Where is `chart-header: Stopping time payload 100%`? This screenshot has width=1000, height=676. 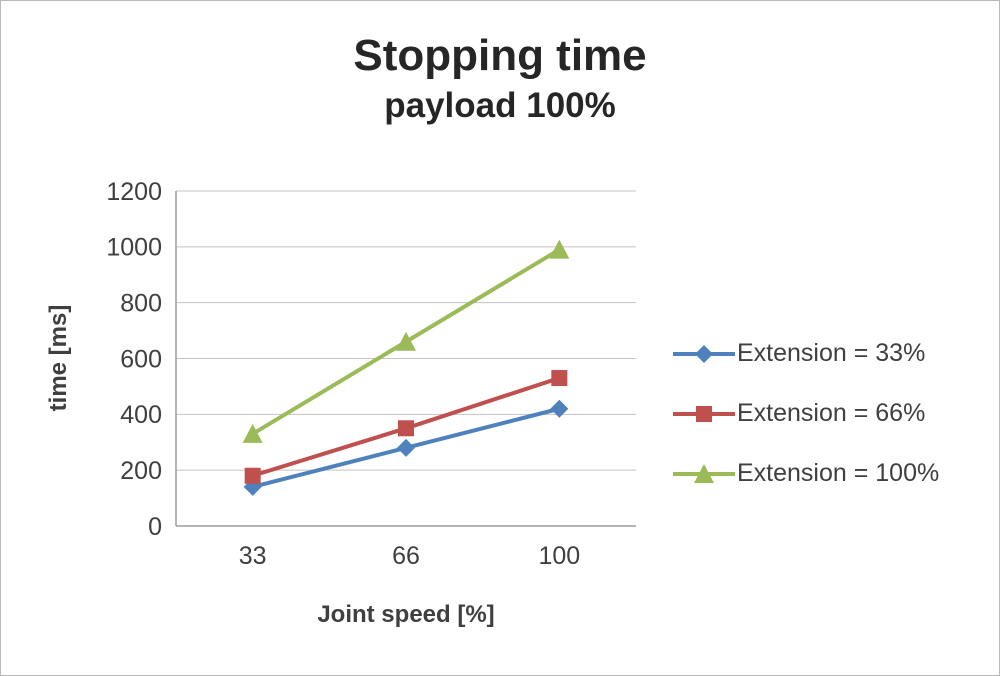
chart-header: Stopping time payload 100% is located at coordinates (500, 78).